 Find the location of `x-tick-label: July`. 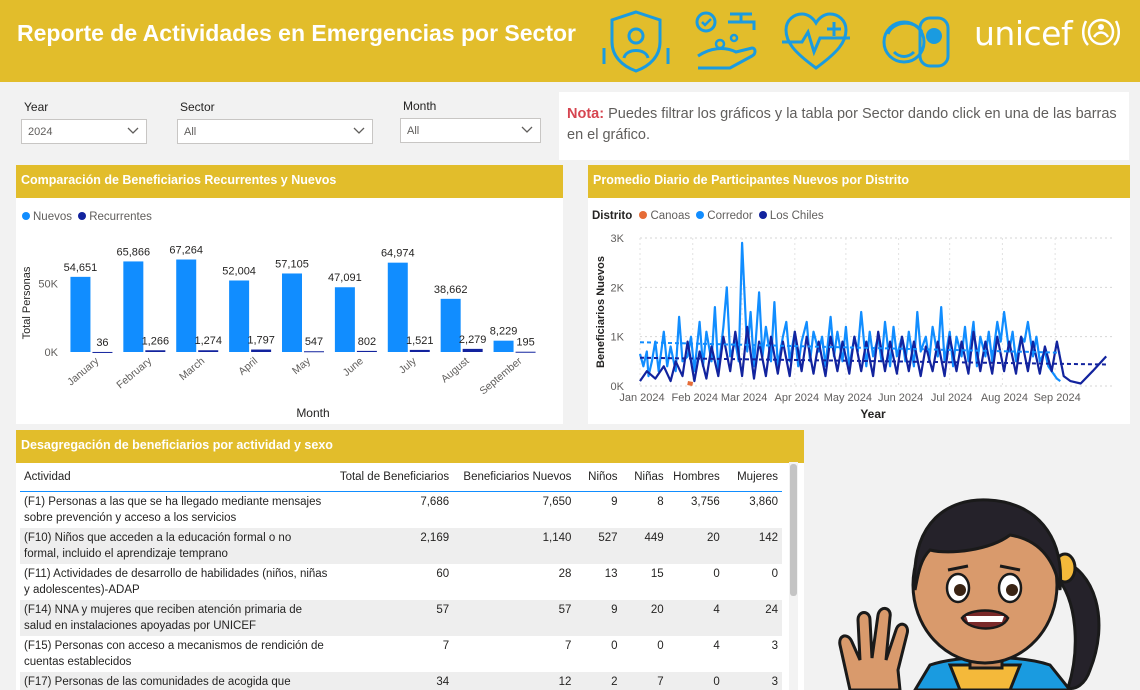

x-tick-label: July is located at coordinates (408, 366).